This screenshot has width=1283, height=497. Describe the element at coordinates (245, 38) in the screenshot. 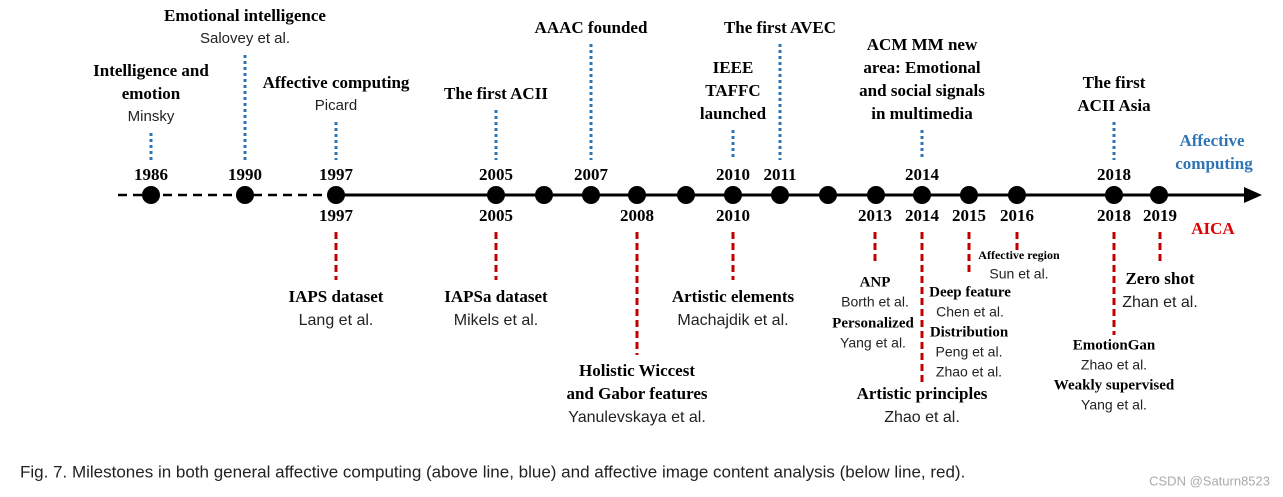

I see `event-author: Salovey et al.` at that location.